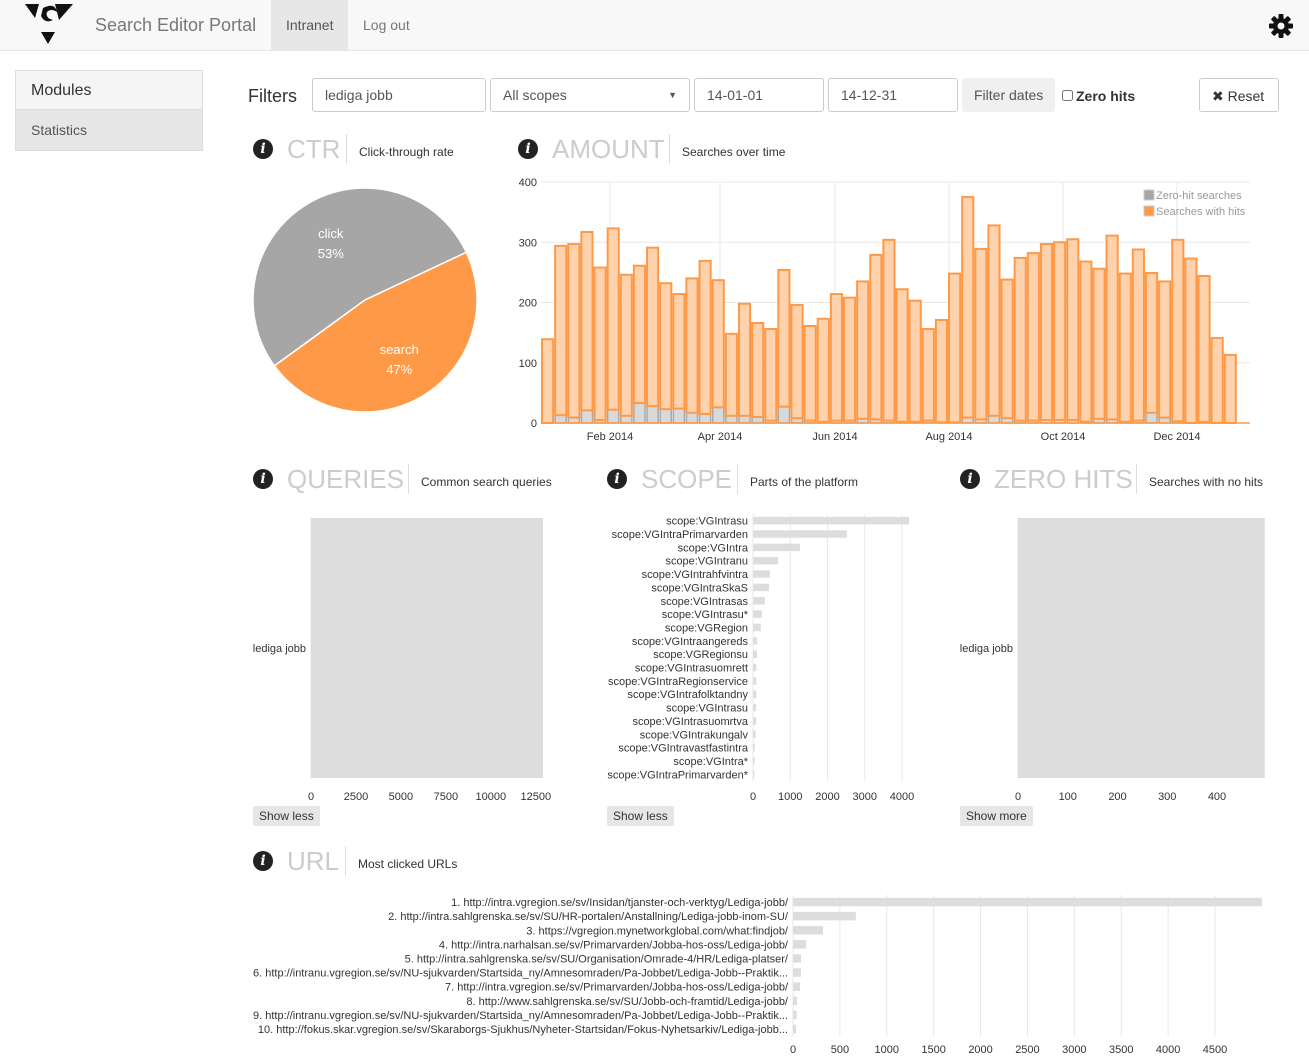 The width and height of the screenshot is (1309, 1062). I want to click on filters-label: Filters, so click(272, 96).